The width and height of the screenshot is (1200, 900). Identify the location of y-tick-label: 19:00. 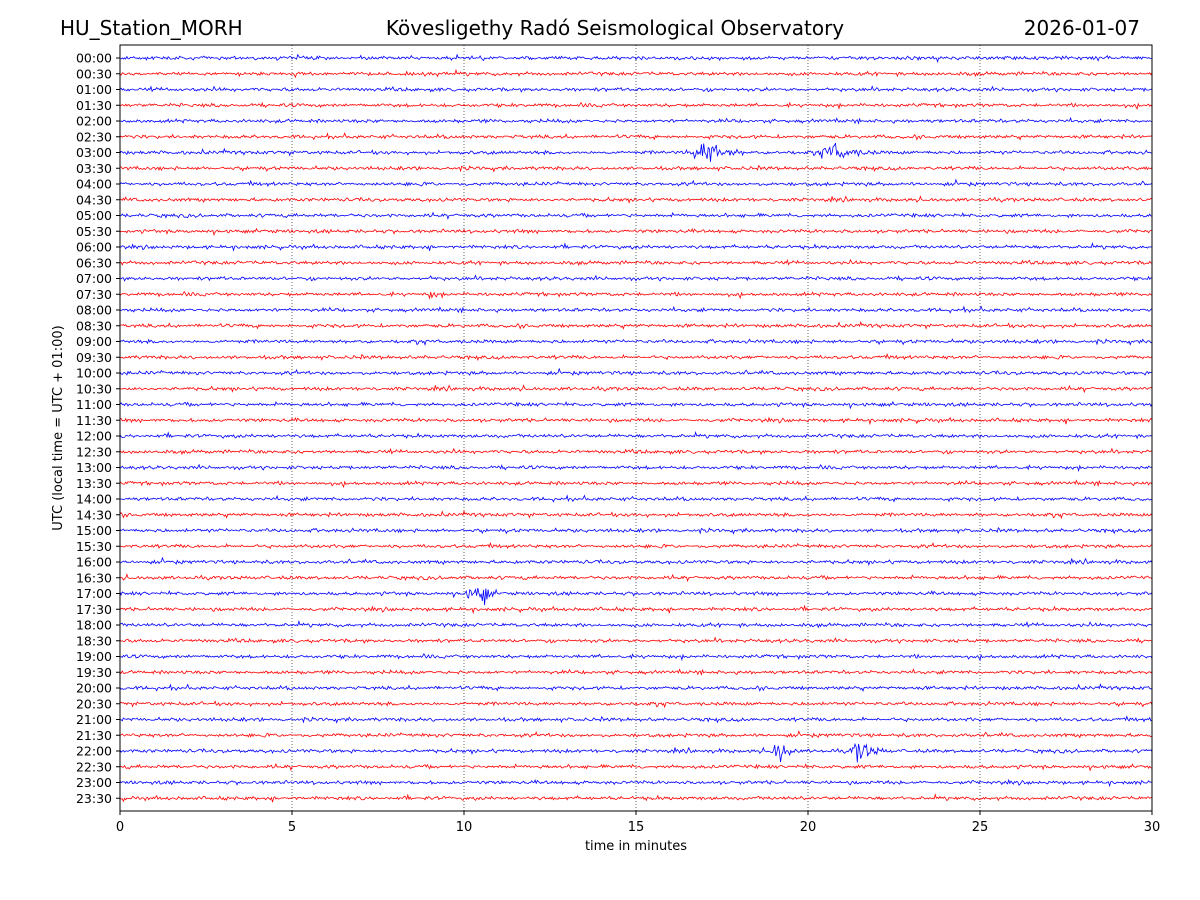
(94, 656).